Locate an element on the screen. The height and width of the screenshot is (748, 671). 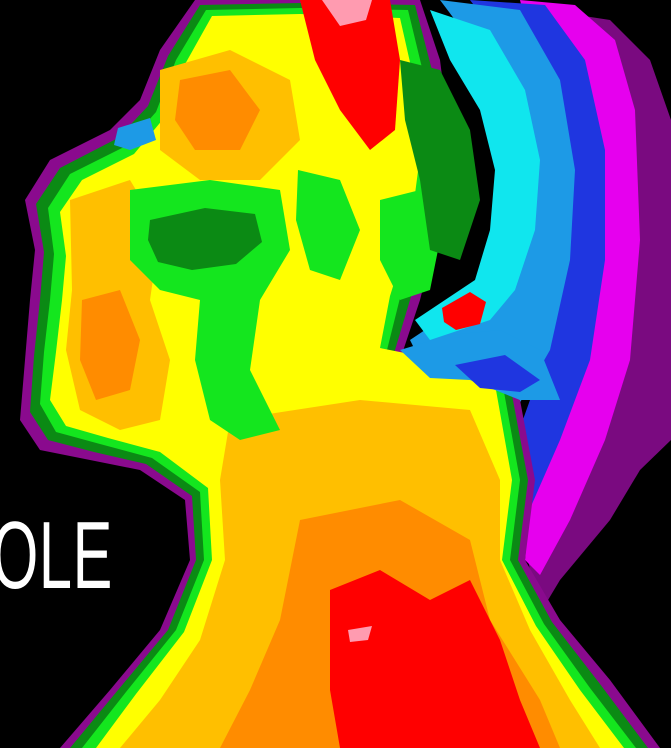
ear-red-spot is located at coordinates (464, 311).